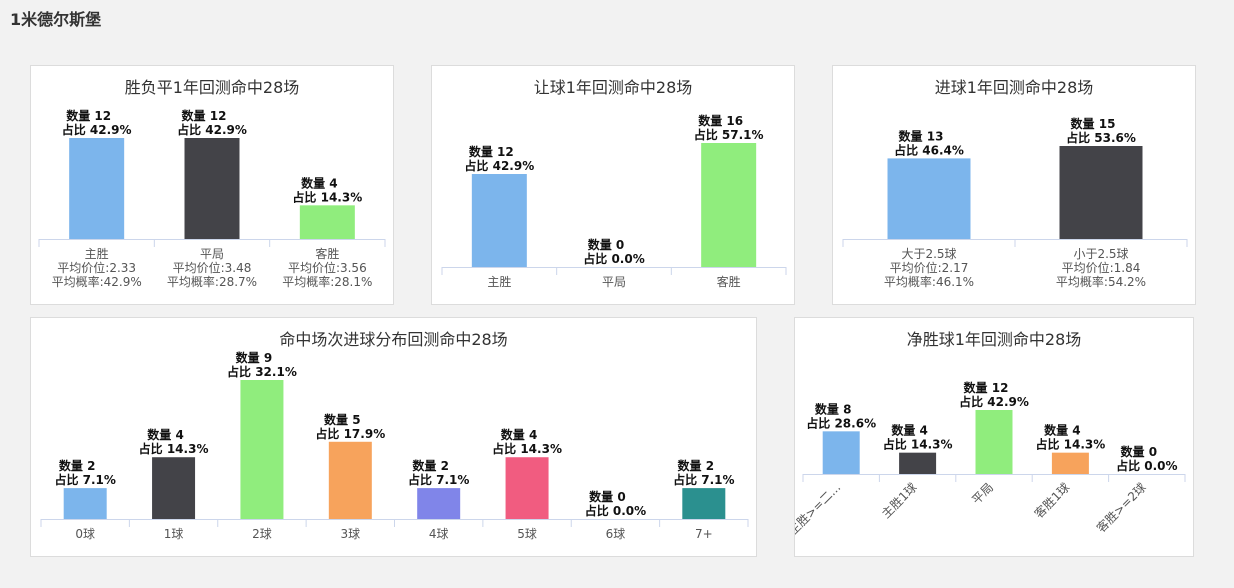 The image size is (1234, 588). What do you see at coordinates (96, 267) in the screenshot?
I see `category-label: 平均价位:2.33` at bounding box center [96, 267].